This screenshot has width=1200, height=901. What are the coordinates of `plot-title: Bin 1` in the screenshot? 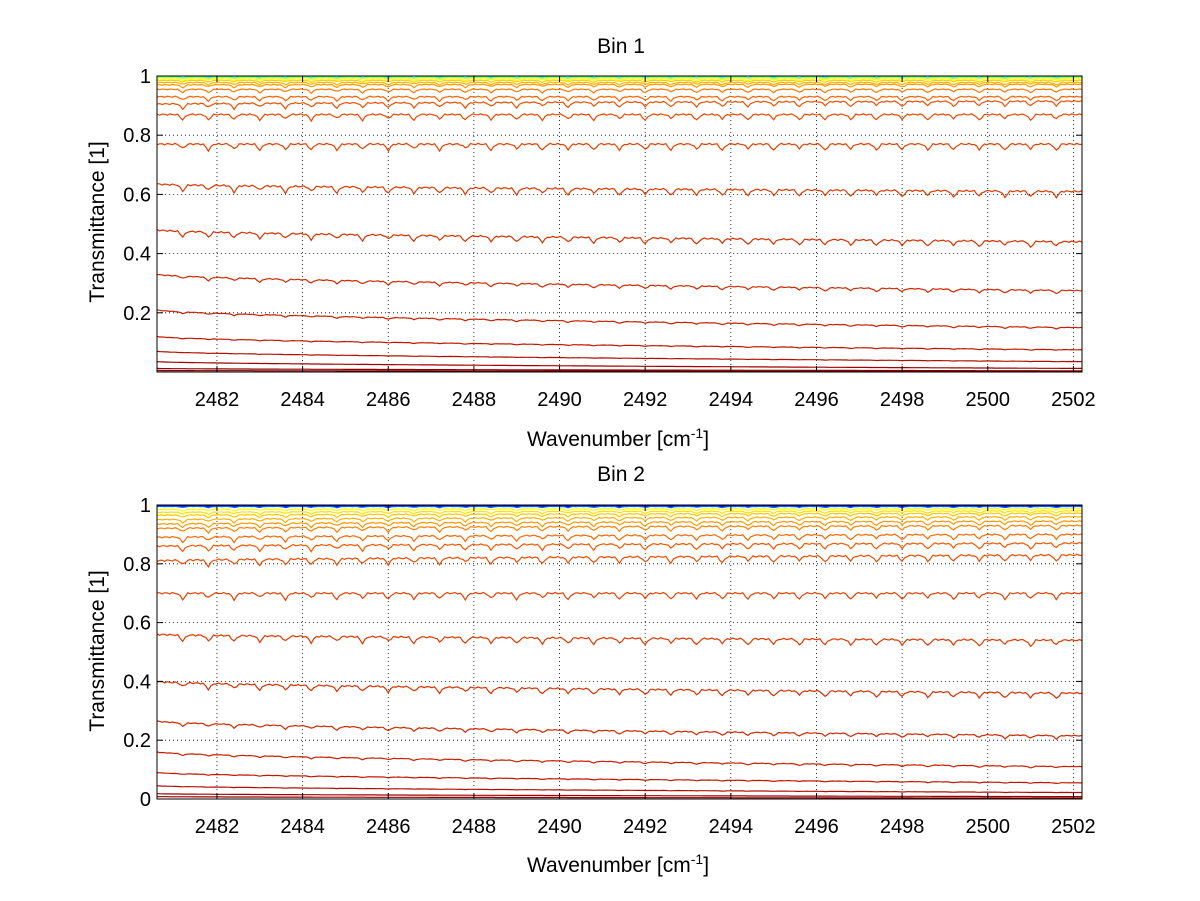 It's located at (621, 46).